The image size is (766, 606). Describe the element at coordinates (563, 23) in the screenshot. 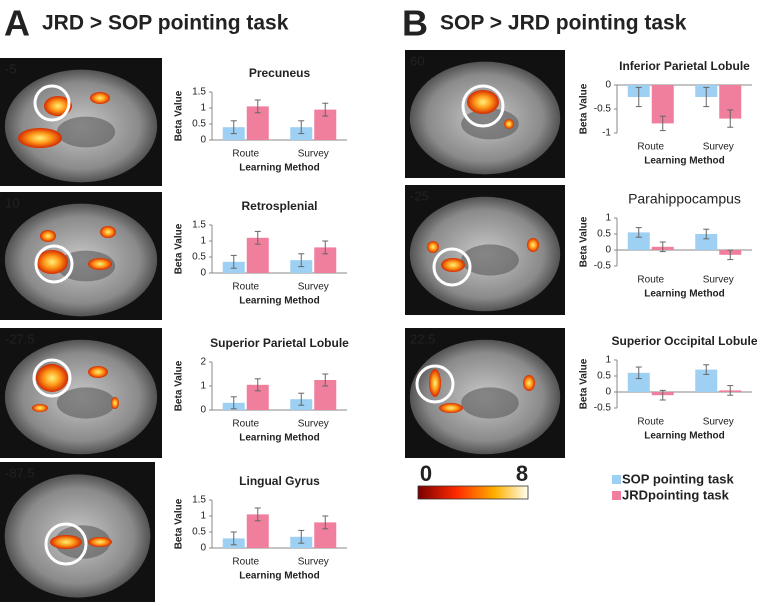

I see `panel-title: SOP > JRD pointing task` at that location.